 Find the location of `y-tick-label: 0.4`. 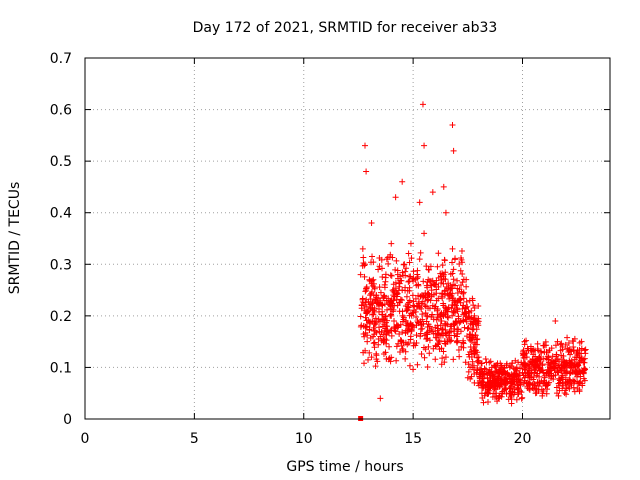

y-tick-label: 0.4 is located at coordinates (61, 214).